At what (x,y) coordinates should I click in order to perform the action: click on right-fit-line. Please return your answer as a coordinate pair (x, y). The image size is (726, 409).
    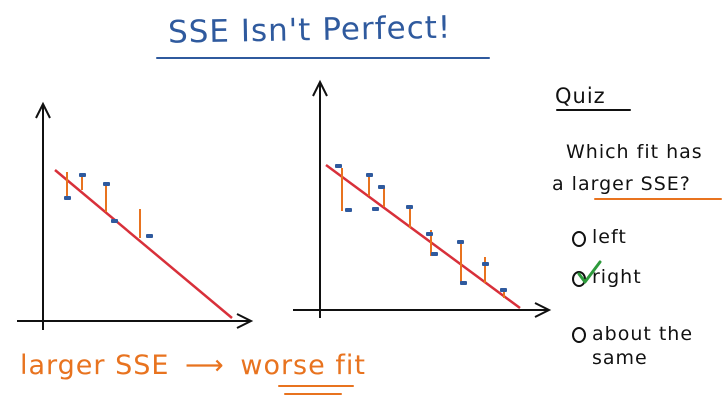
    Looking at the image, I should click on (423, 236).